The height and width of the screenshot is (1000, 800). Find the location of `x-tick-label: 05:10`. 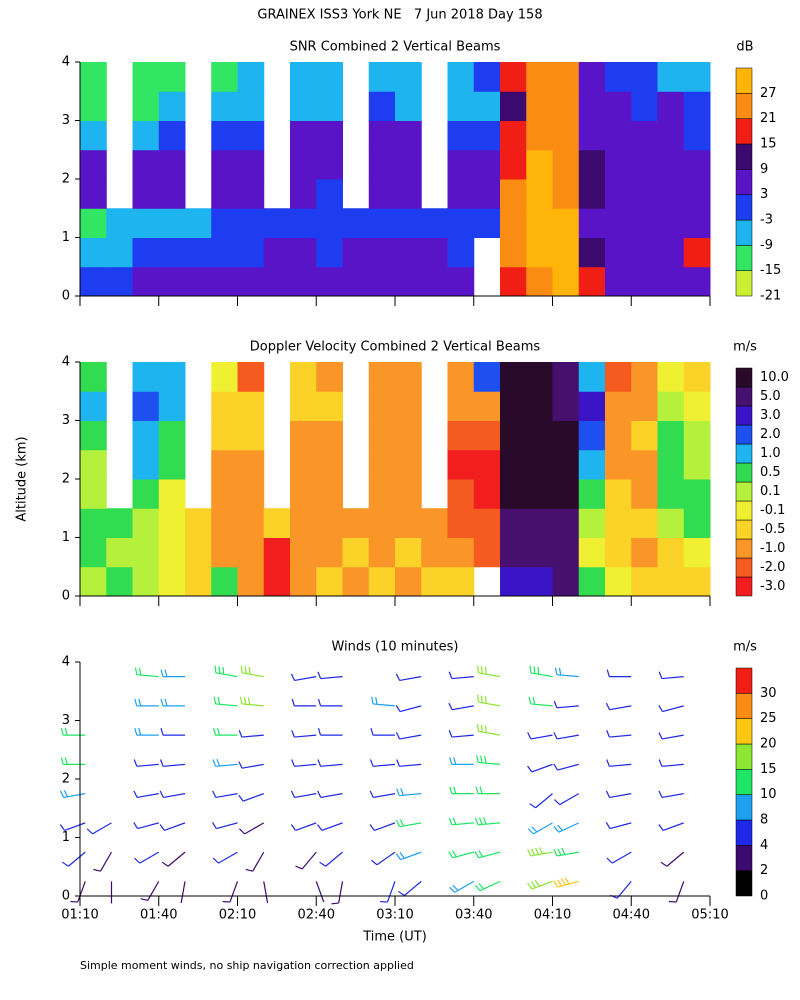

x-tick-label: 05:10 is located at coordinates (709, 915).